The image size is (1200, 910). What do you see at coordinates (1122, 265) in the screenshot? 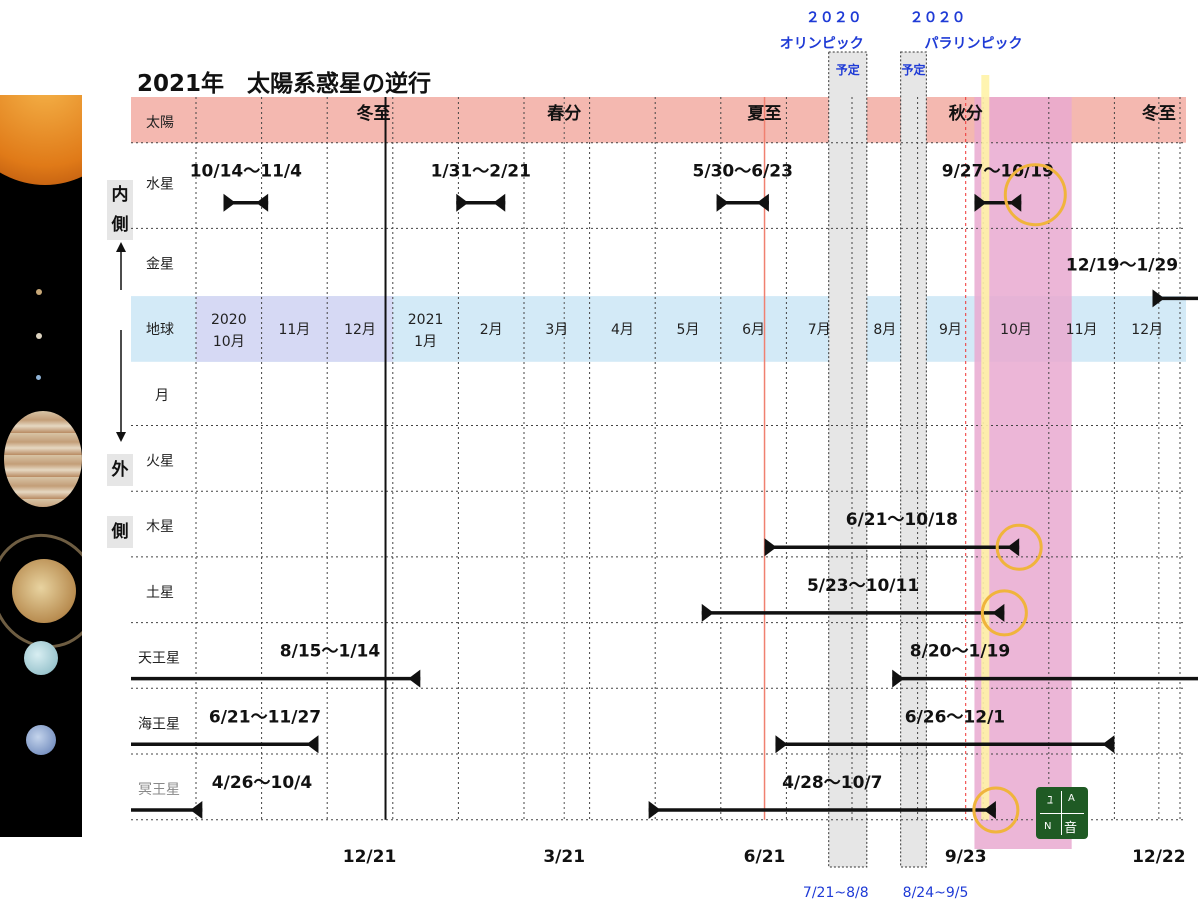
I see `retro-label-4: 12/19〜1/29` at bounding box center [1122, 265].